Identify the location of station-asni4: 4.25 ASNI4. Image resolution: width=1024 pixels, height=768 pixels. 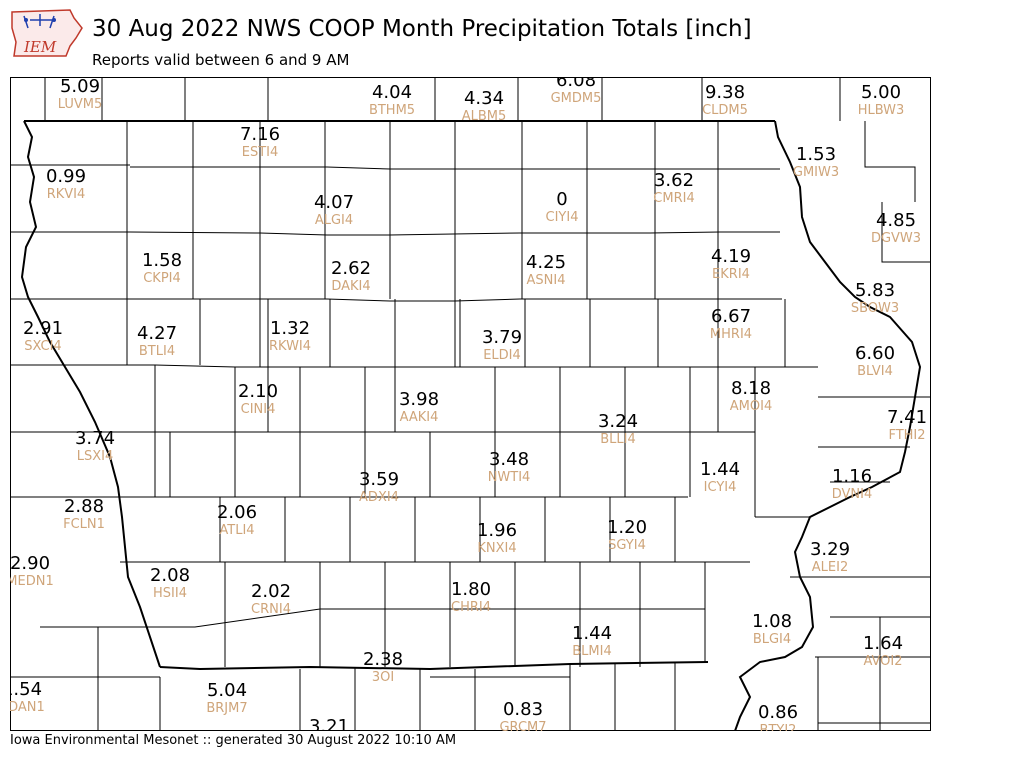
(546, 270).